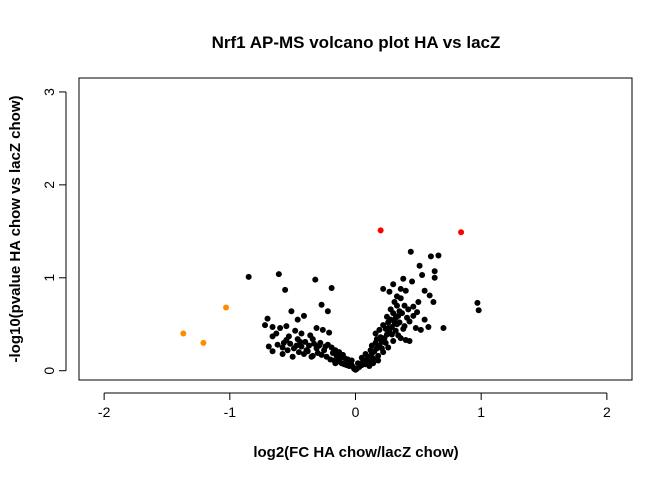 The width and height of the screenshot is (672, 480). What do you see at coordinates (607, 412) in the screenshot?
I see `x-tick-label: 2` at bounding box center [607, 412].